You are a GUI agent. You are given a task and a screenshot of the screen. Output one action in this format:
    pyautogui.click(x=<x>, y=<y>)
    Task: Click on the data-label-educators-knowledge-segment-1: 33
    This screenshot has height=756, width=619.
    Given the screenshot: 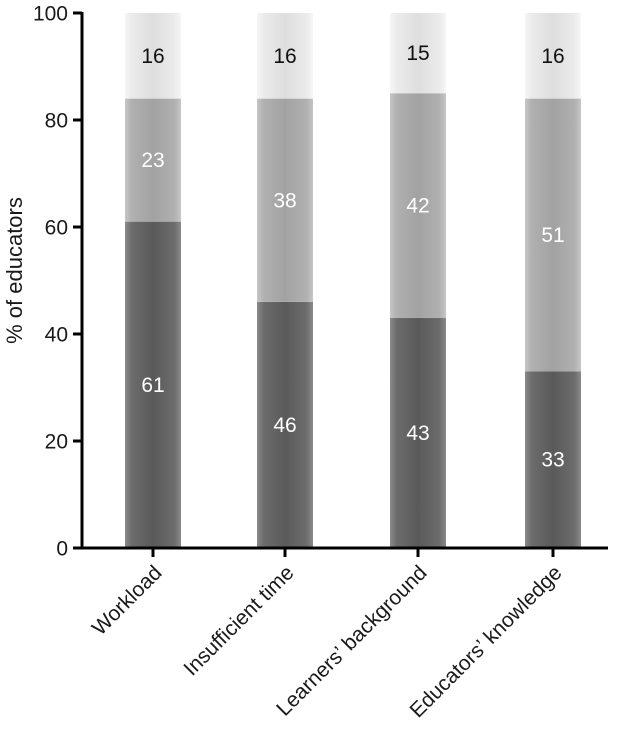 What is the action you would take?
    pyautogui.click(x=552, y=460)
    